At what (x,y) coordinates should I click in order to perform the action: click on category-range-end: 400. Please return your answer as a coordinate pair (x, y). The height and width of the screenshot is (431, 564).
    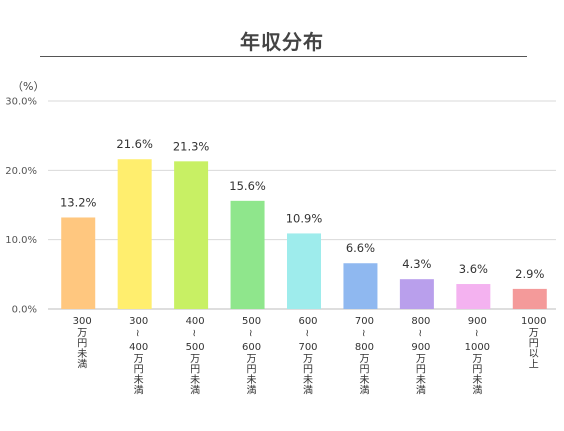
    Looking at the image, I should click on (138, 347).